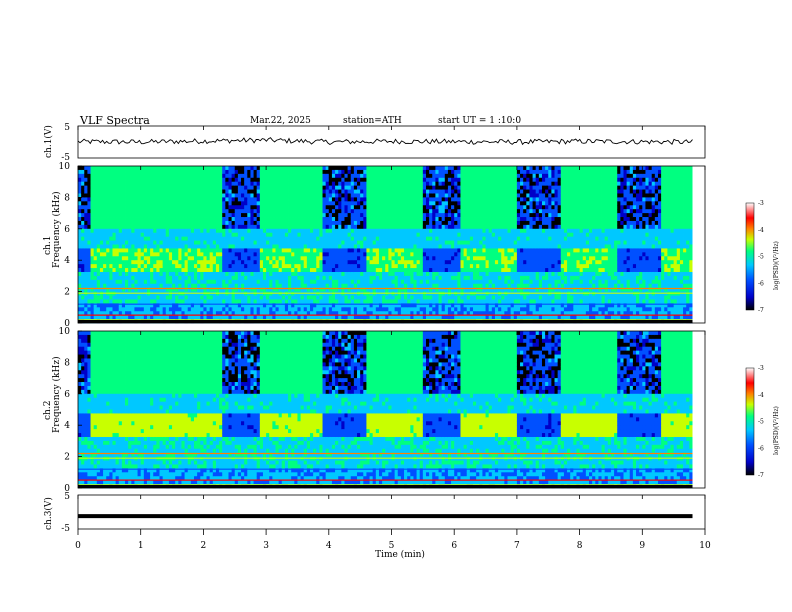 The height and width of the screenshot is (612, 792). Describe the element at coordinates (67, 497) in the screenshot. I see `ch3-ytick-top: 5` at that location.